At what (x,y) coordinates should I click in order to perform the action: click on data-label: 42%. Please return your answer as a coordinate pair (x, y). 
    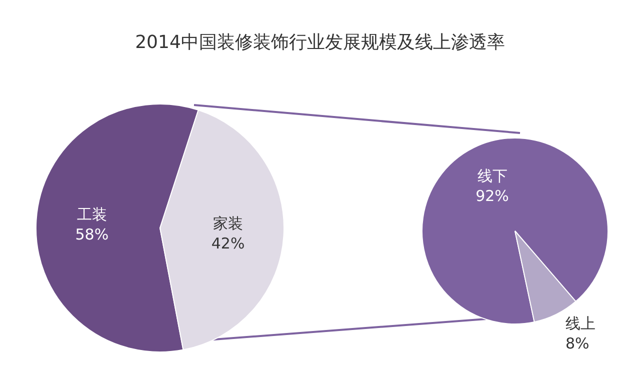
    Looking at the image, I should click on (228, 243).